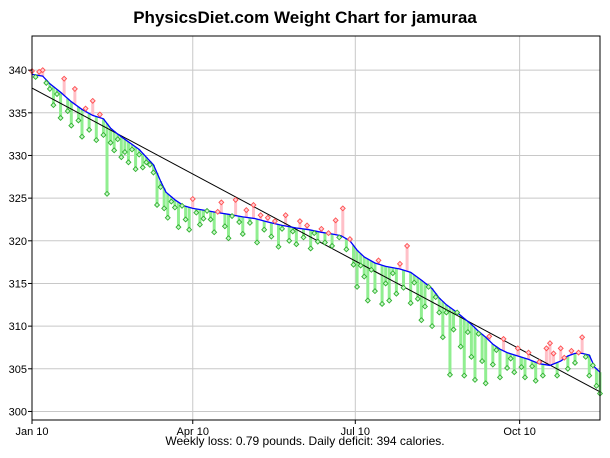  What do you see at coordinates (18, 327) in the screenshot?
I see `y-tick-label: 310` at bounding box center [18, 327].